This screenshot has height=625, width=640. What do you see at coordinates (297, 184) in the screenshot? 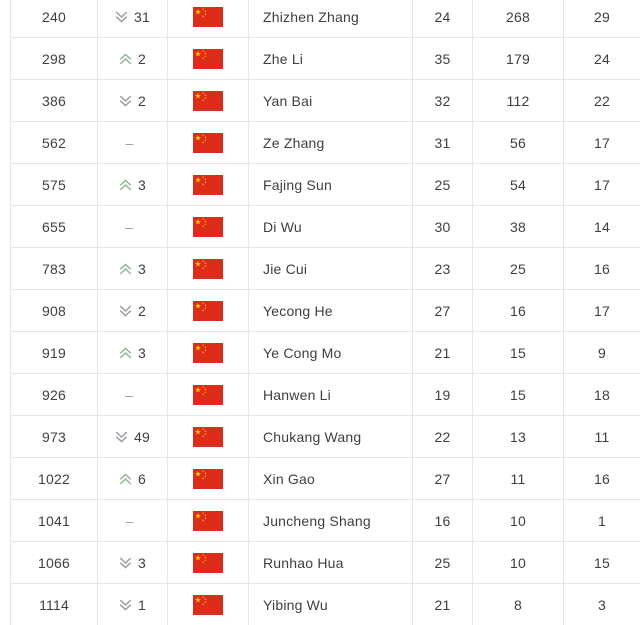
I see `player-name: Fajing Sun` at bounding box center [297, 184].